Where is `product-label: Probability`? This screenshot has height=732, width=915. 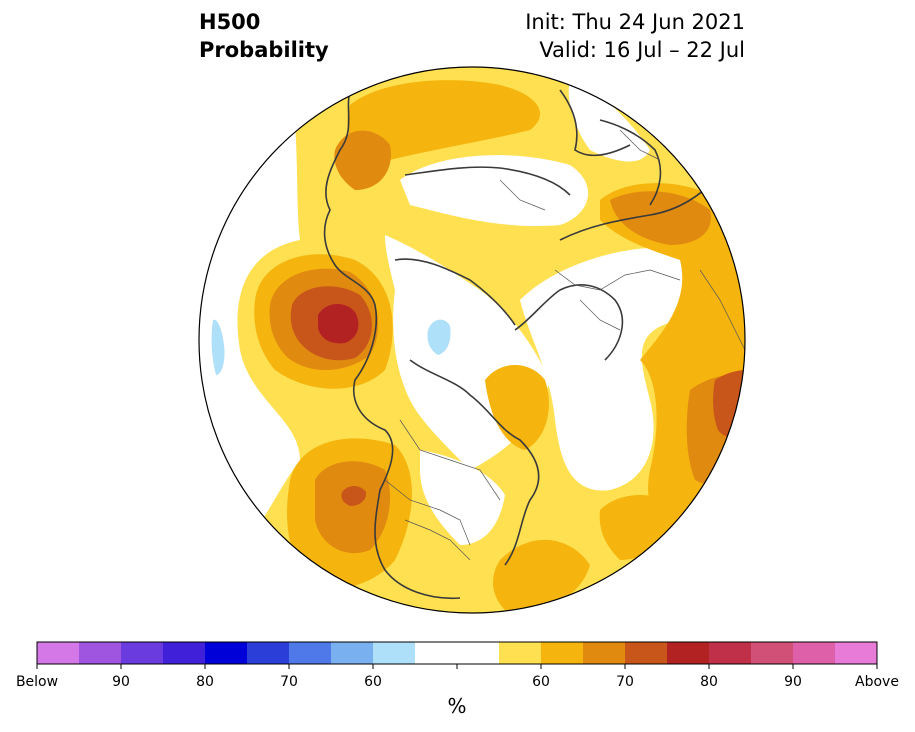
product-label: Probability is located at coordinates (264, 50).